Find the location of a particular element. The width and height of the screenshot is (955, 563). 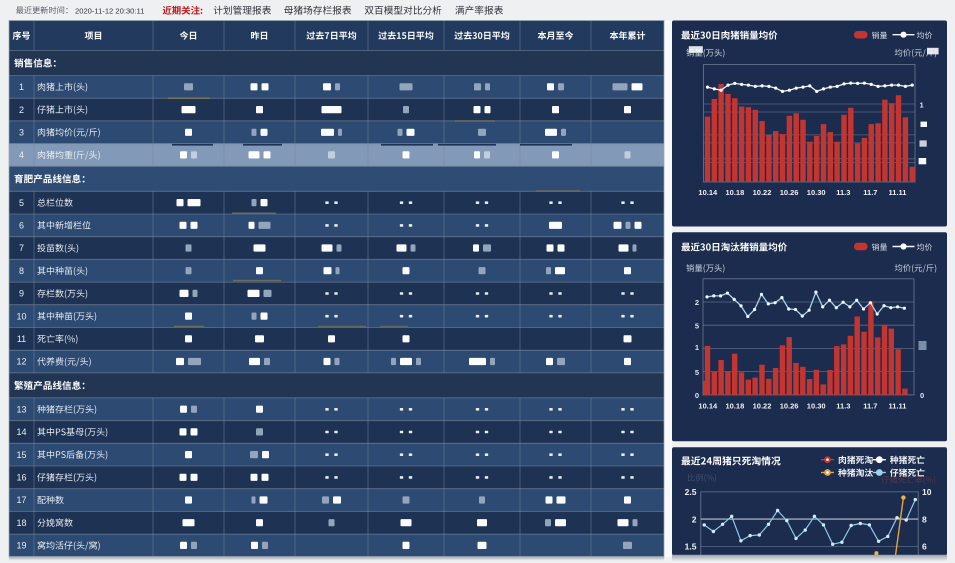

svg-text: 12 is located at coordinates (21, 362).